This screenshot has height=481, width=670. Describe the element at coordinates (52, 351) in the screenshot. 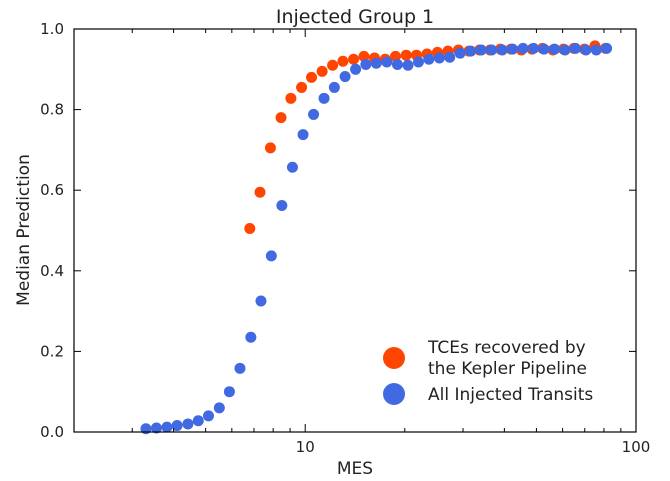

I see `y-tick-label: 0.2` at that location.